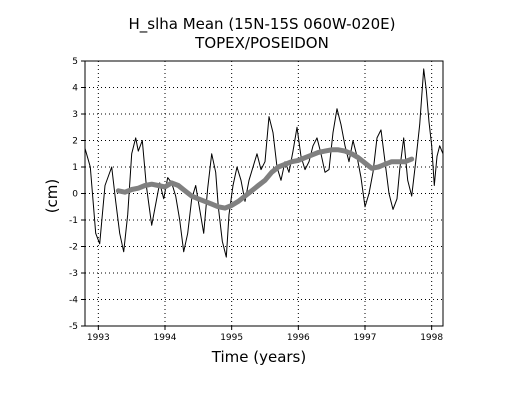  What do you see at coordinates (75, 168) in the screenshot?
I see `y-tick-label: 1` at bounding box center [75, 168].